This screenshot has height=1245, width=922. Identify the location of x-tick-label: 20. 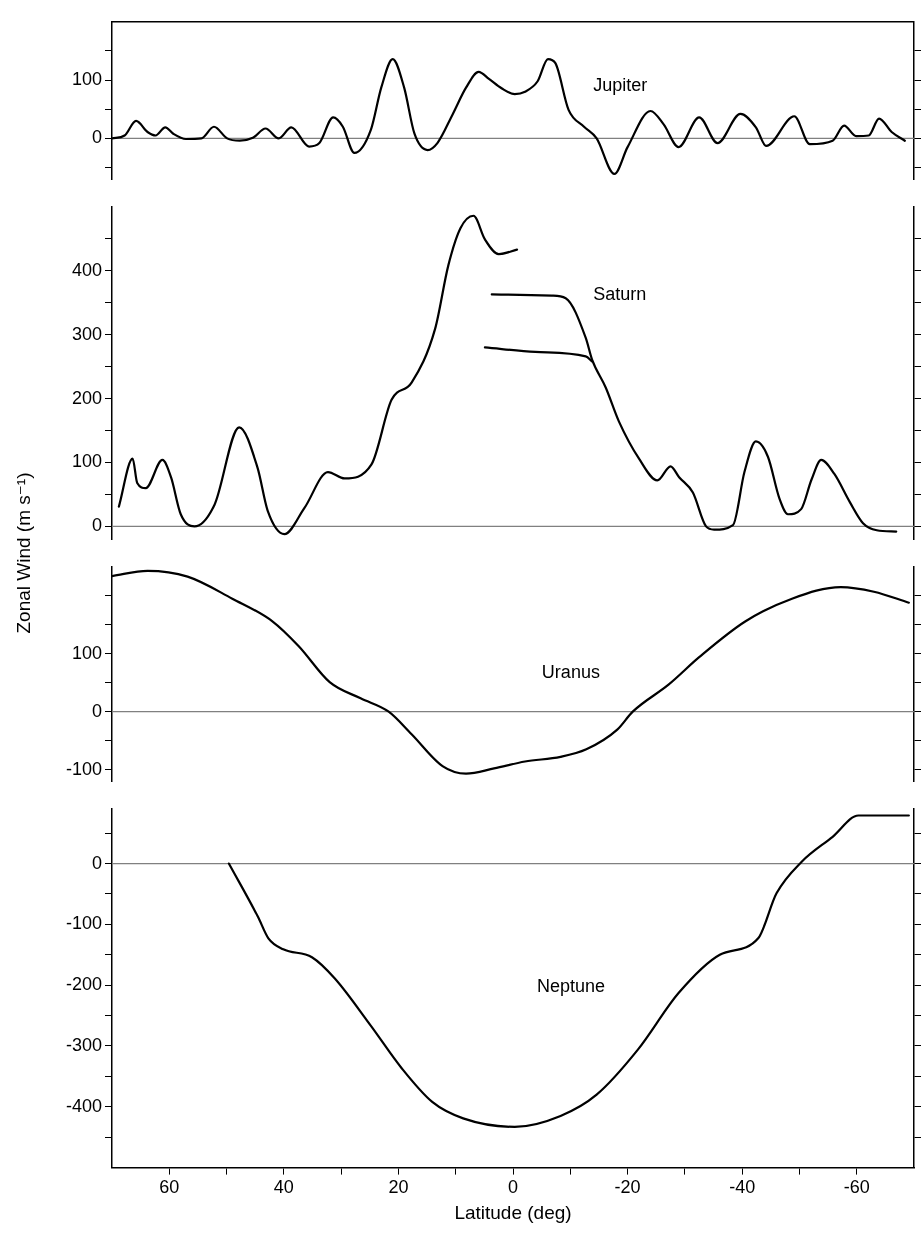
(398, 1187).